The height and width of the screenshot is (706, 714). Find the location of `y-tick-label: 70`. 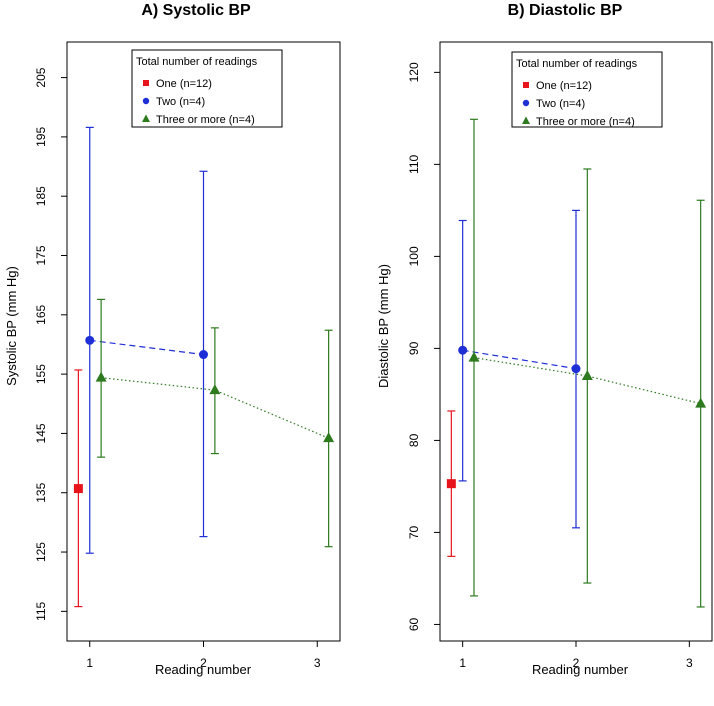

y-tick-label: 70 is located at coordinates (414, 532).